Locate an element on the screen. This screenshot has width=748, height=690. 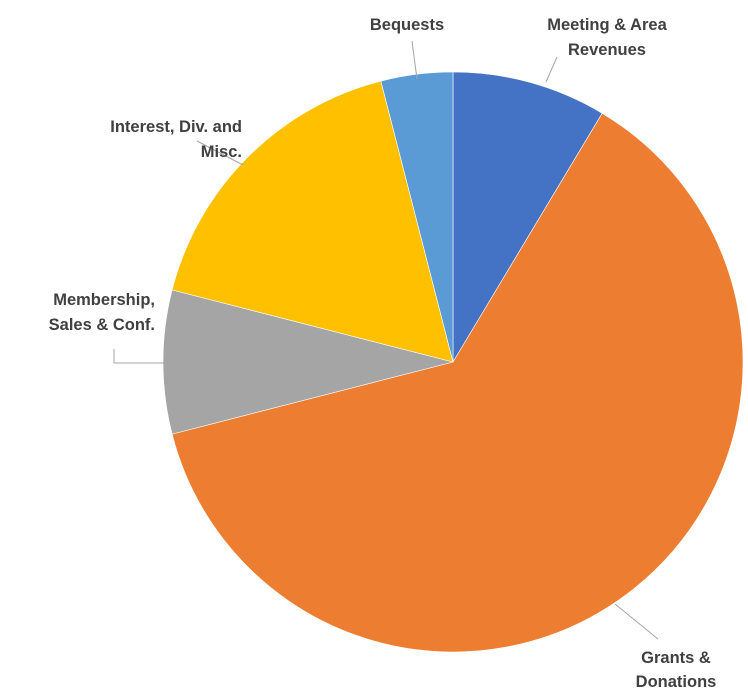
leader-line-meeting-area-revenues is located at coordinates (551, 69).